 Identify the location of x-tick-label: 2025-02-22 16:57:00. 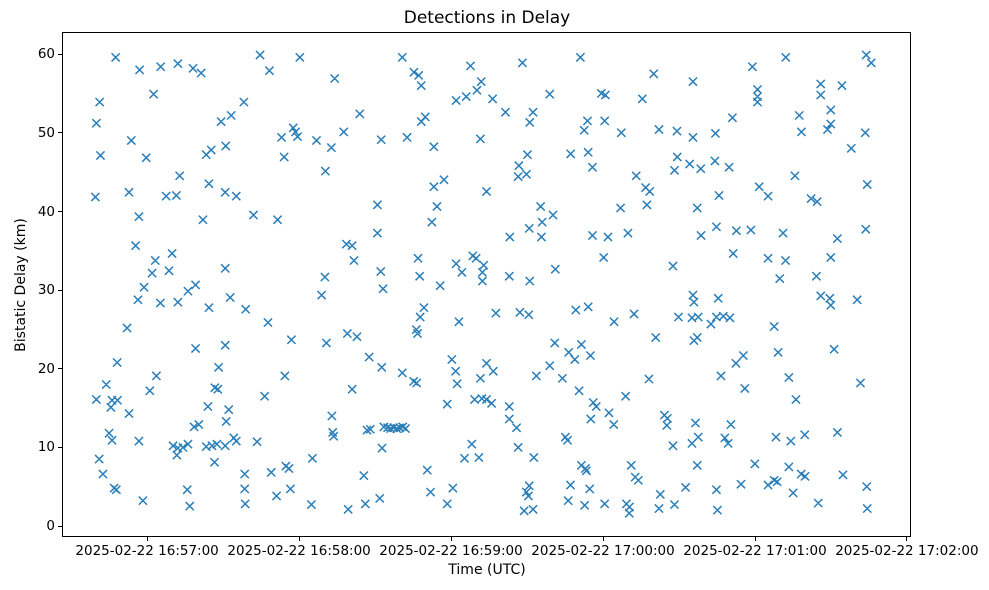
(147, 551).